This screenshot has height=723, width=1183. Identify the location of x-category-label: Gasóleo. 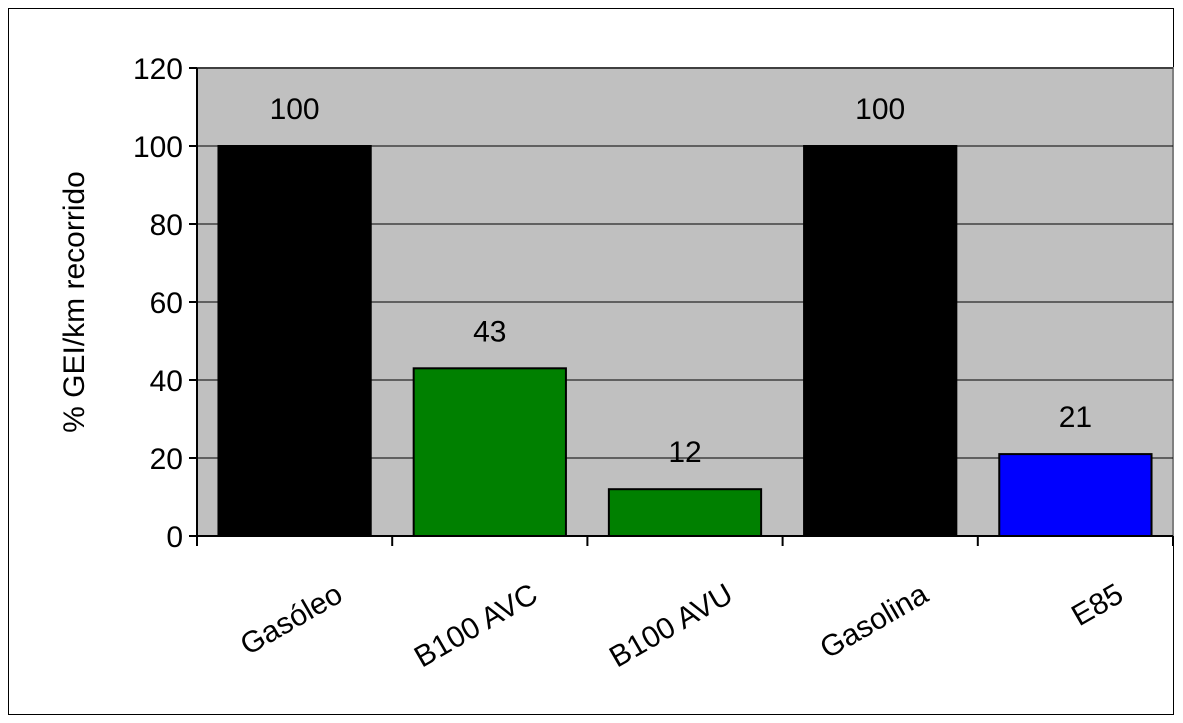
(291, 619).